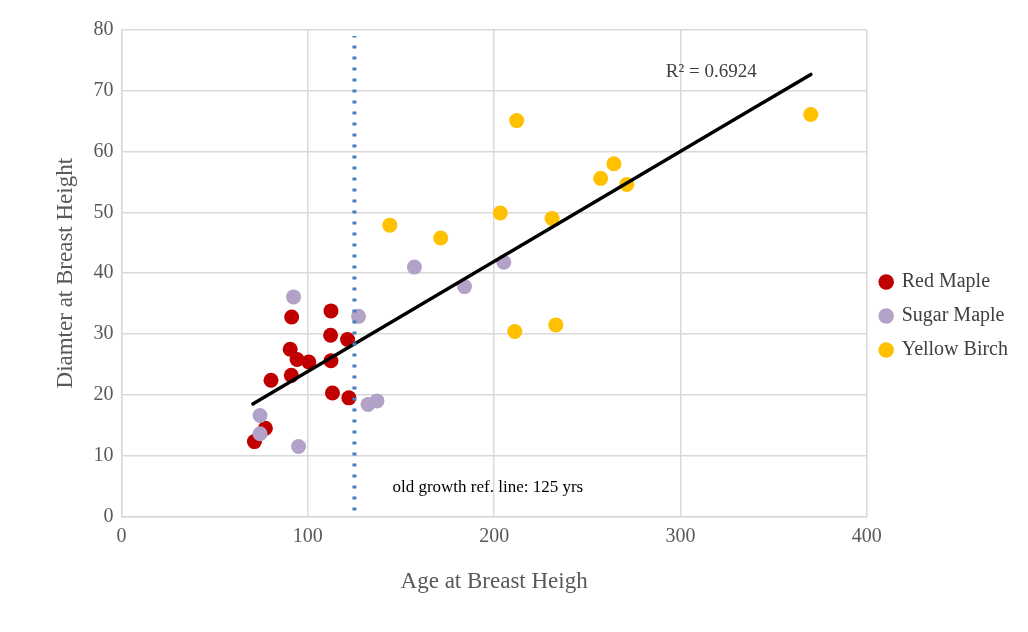 This screenshot has width=1028, height=632. What do you see at coordinates (103, 453) in the screenshot?
I see `y-tick-label: 10` at bounding box center [103, 453].